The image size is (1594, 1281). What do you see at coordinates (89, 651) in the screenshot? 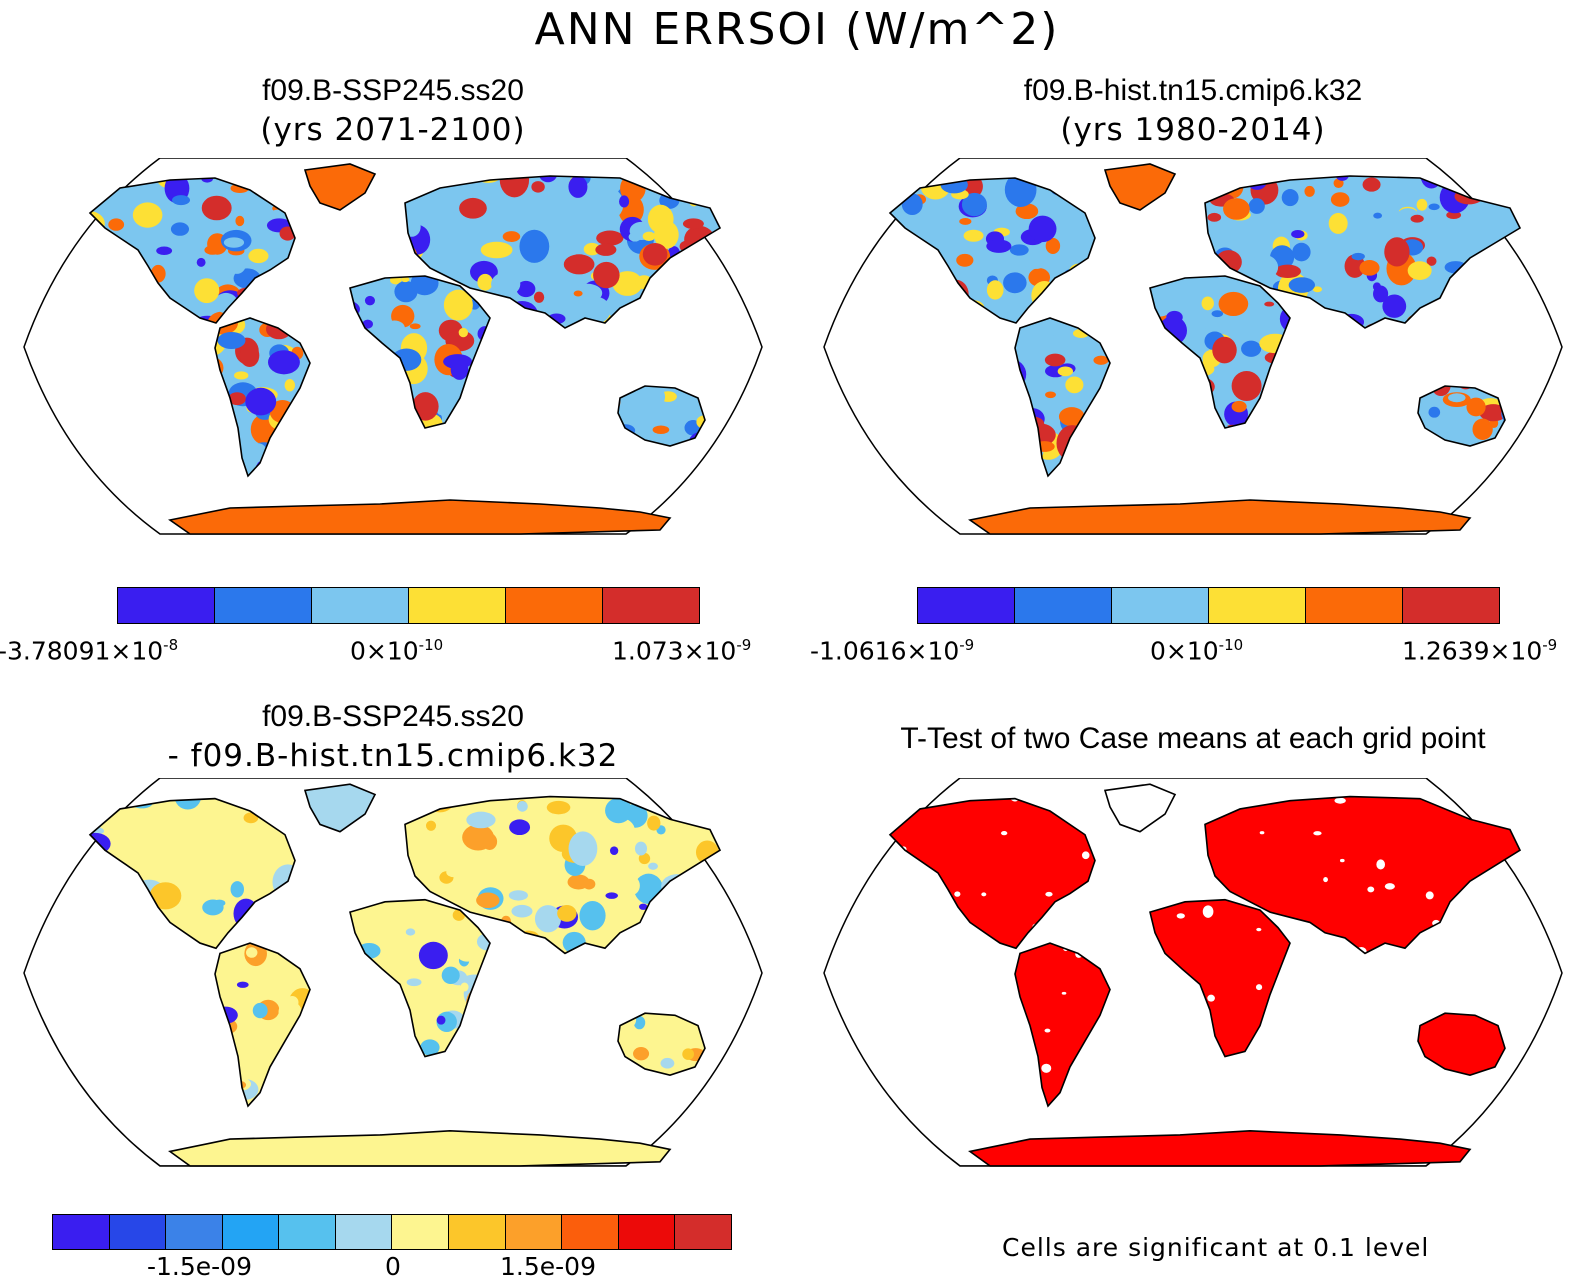
I see `panel1-tick-min: -3.78091×10-8` at bounding box center [89, 651].